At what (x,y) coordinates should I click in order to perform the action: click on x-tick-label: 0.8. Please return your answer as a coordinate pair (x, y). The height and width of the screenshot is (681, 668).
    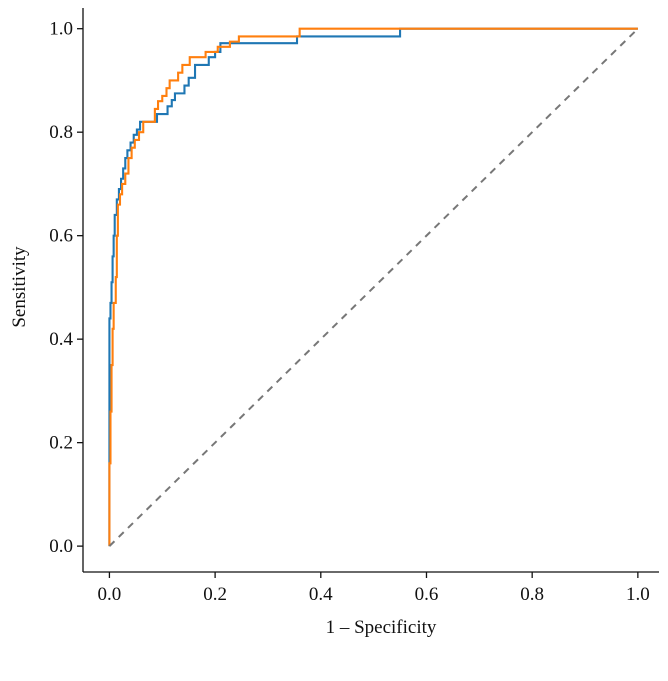
    Looking at the image, I should click on (532, 594).